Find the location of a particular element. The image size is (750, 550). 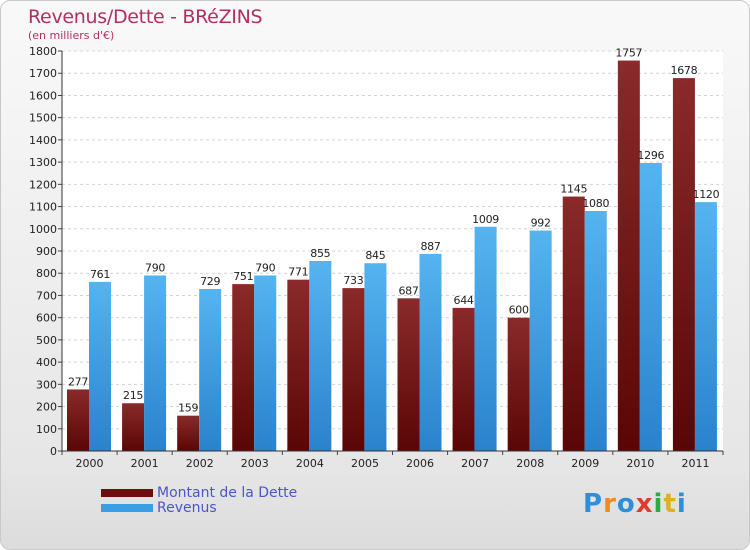

x-tick-label: 2008 is located at coordinates (530, 463).